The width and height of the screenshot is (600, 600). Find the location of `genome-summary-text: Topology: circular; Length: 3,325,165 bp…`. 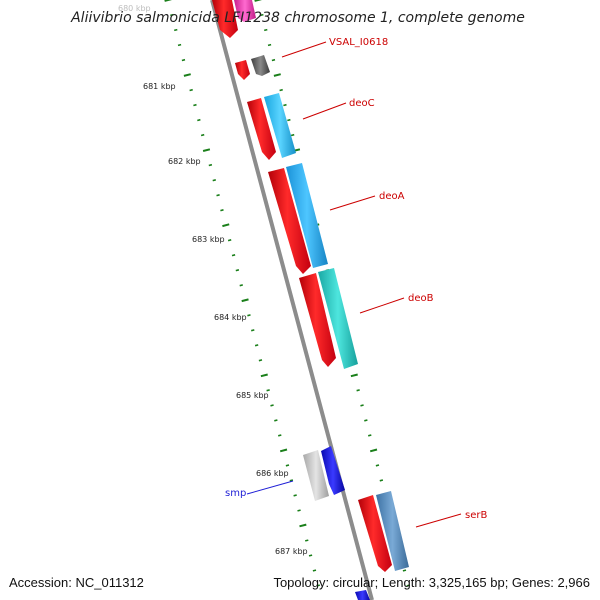

genome-summary-text: Topology: circular; Length: 3,325,165 bp… is located at coordinates (431, 582).